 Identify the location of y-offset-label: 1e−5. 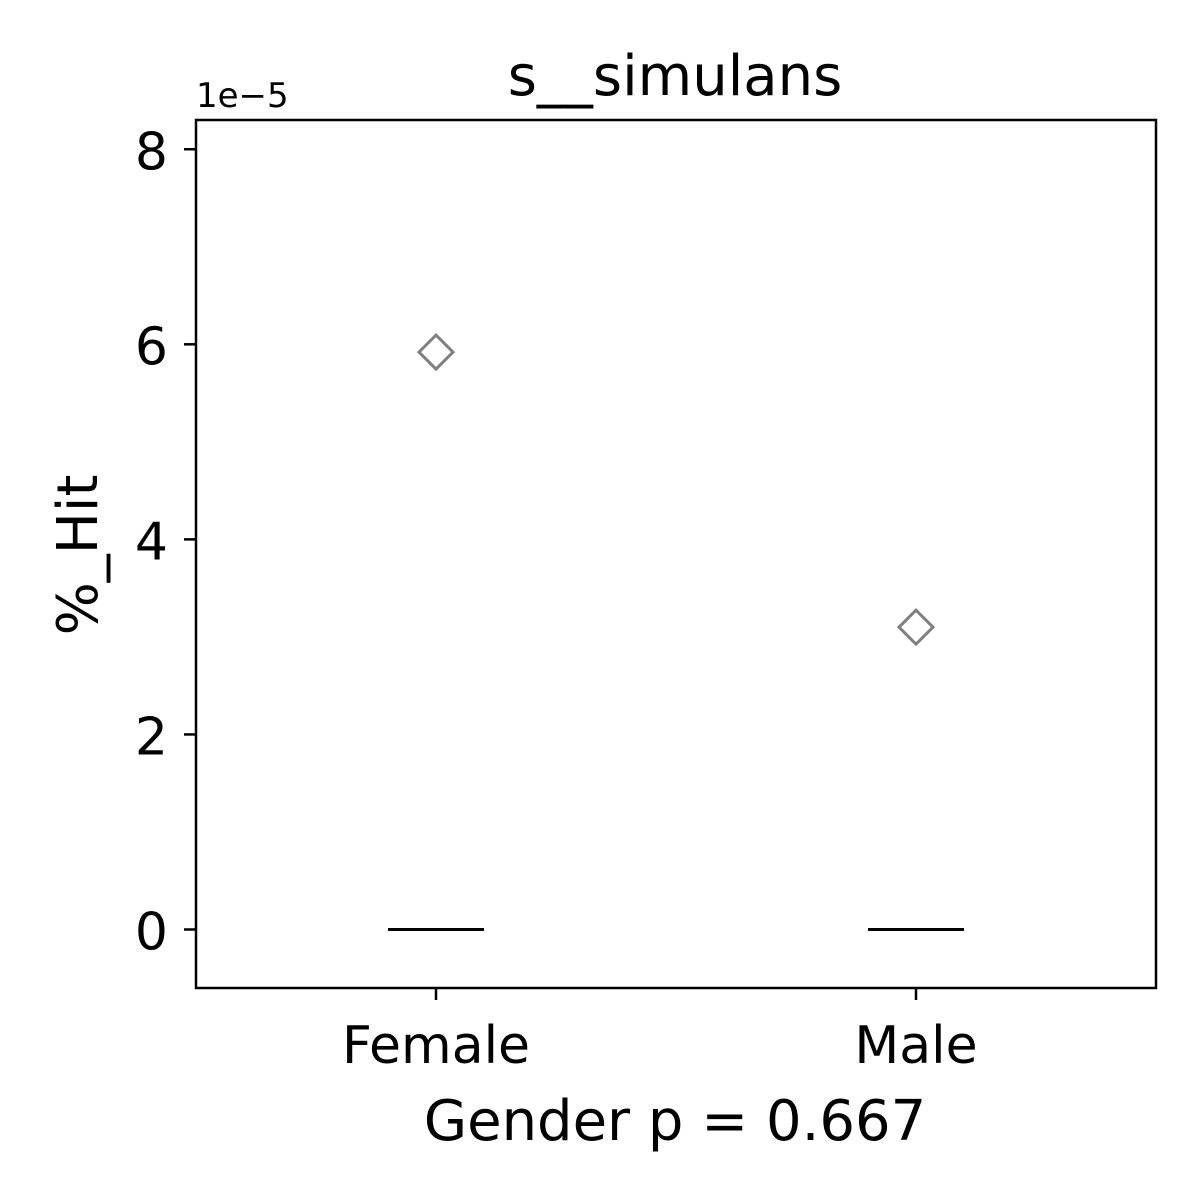
(242, 96).